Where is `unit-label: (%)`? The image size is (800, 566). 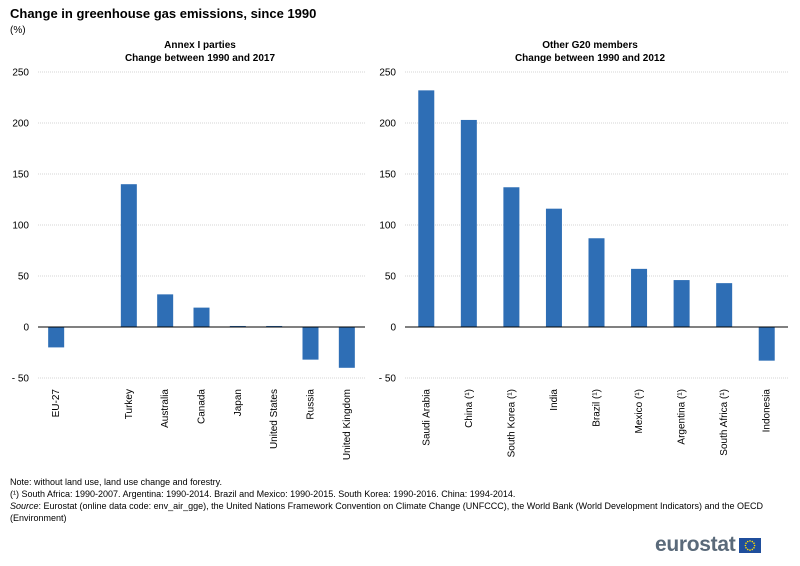
unit-label: (%) is located at coordinates (18, 30).